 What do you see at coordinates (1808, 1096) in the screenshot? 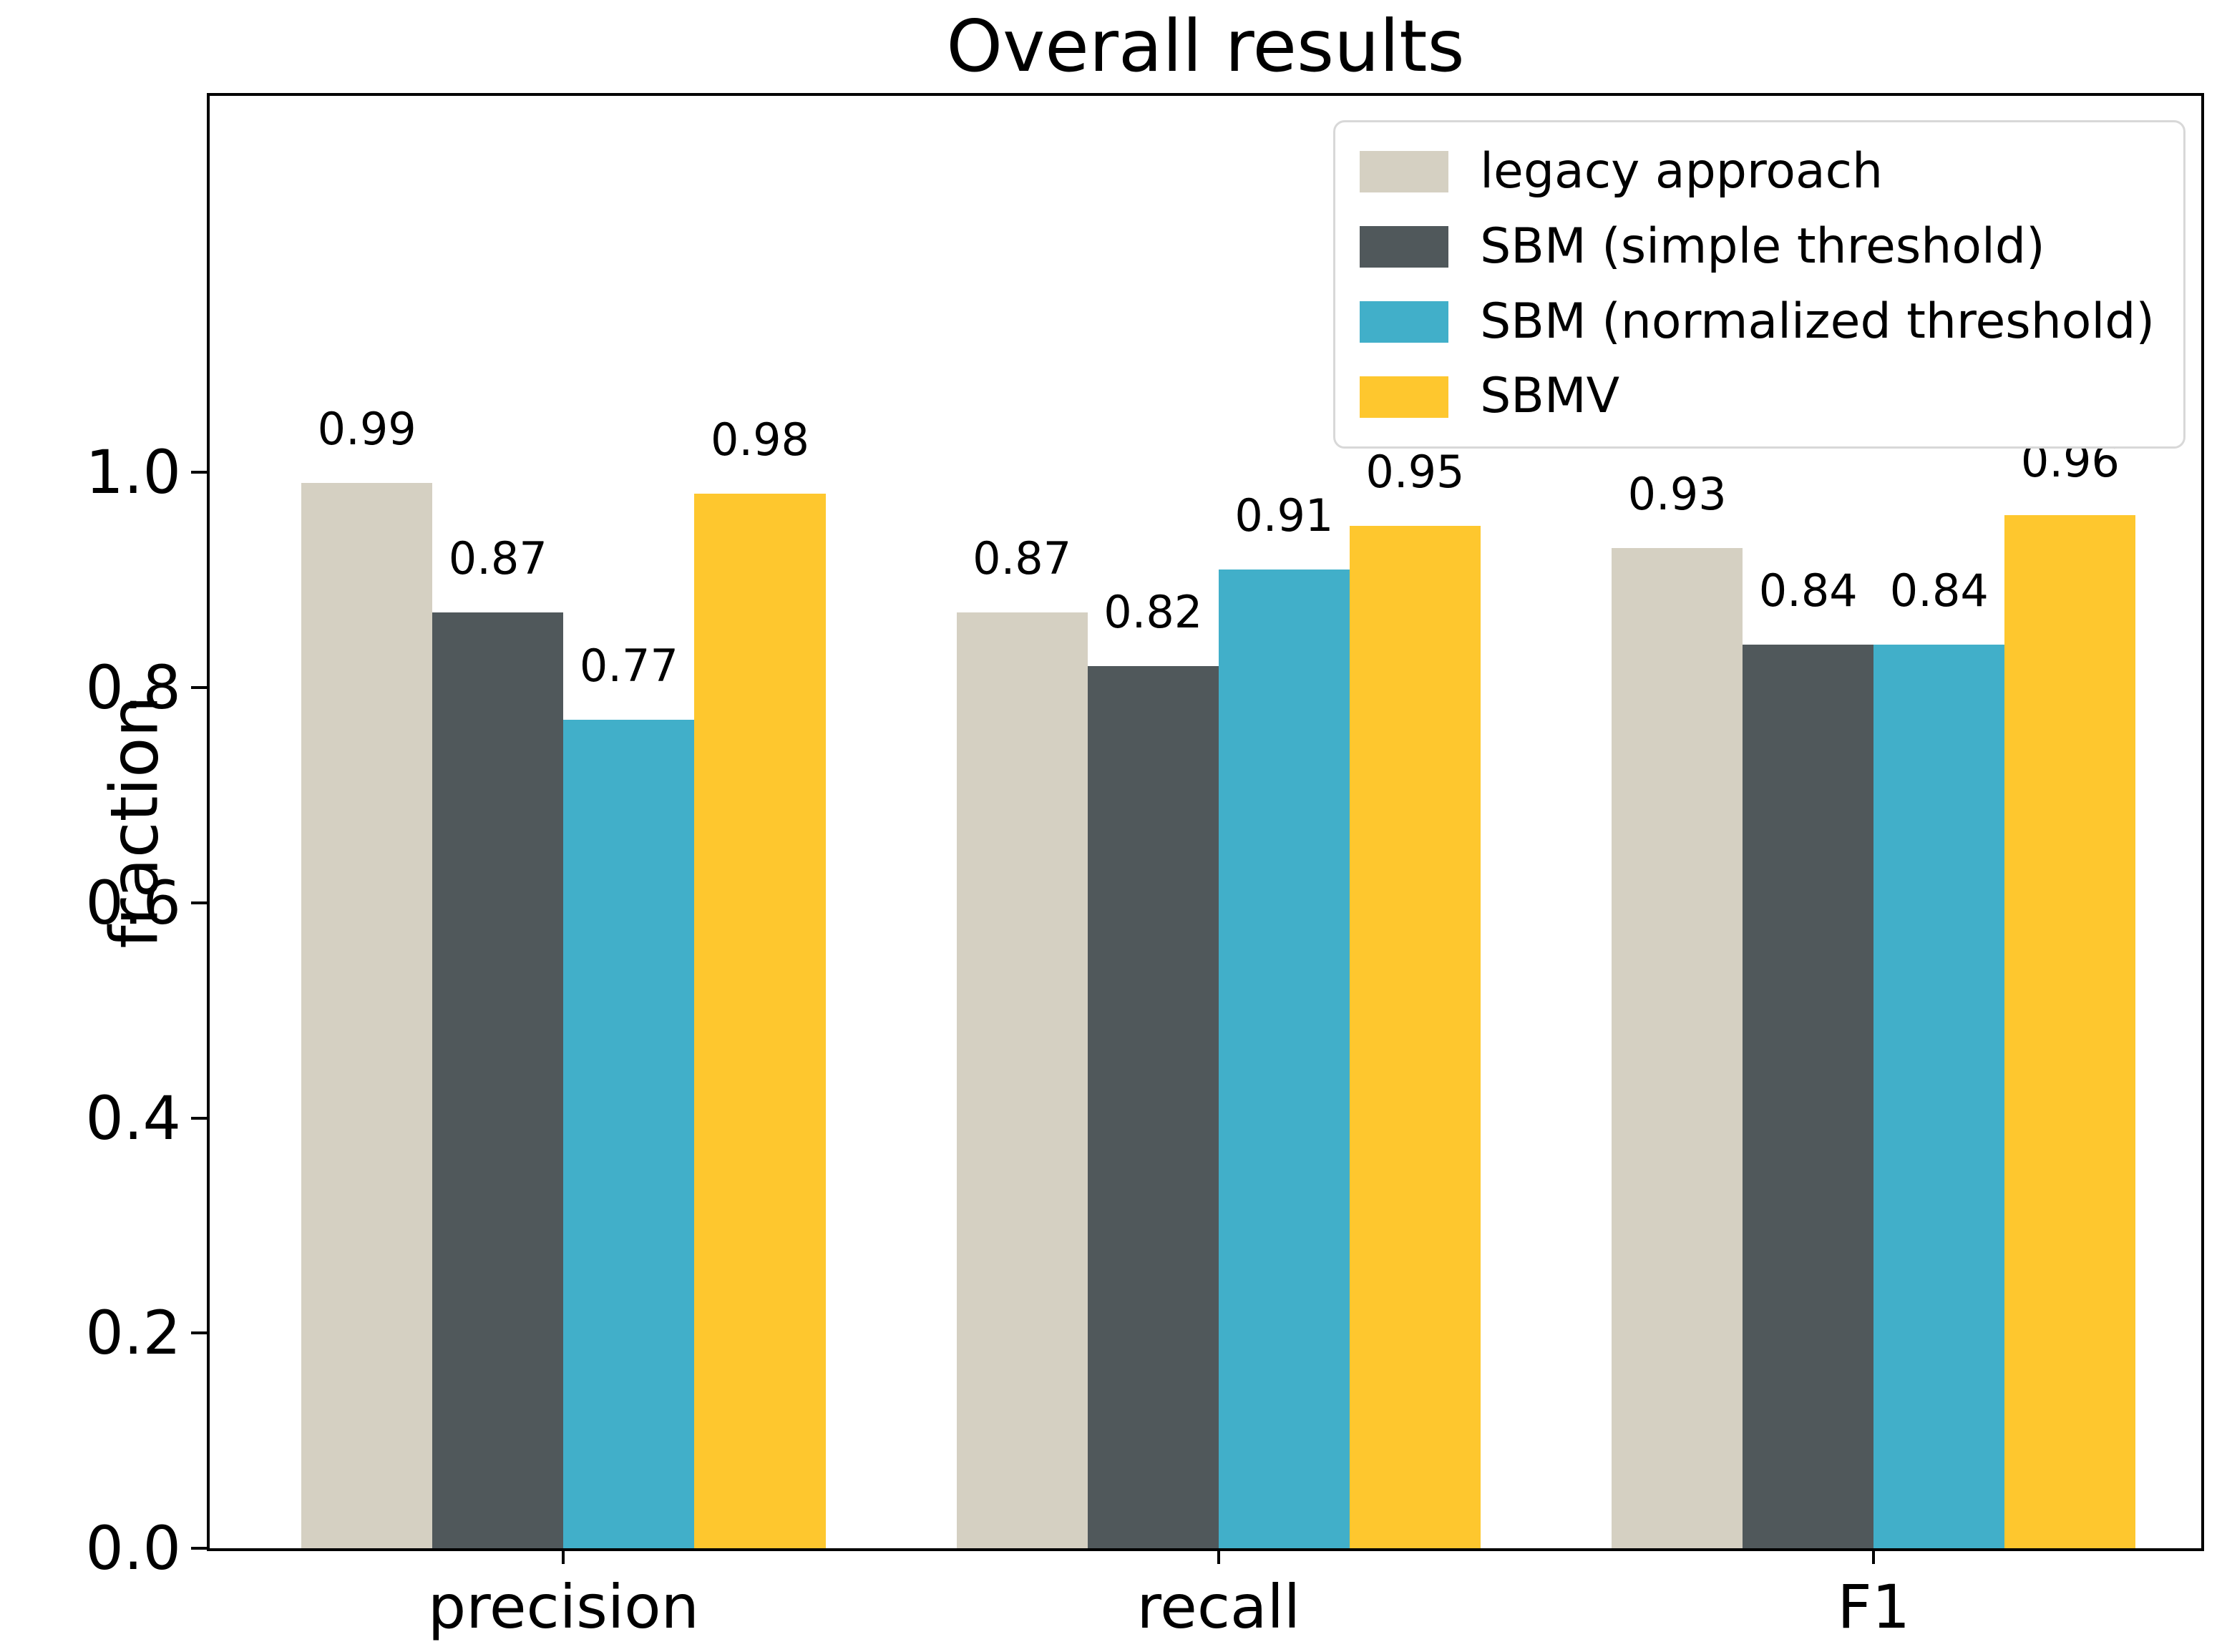
I see `bar-f1-sbm-simple-threshold` at bounding box center [1808, 1096].